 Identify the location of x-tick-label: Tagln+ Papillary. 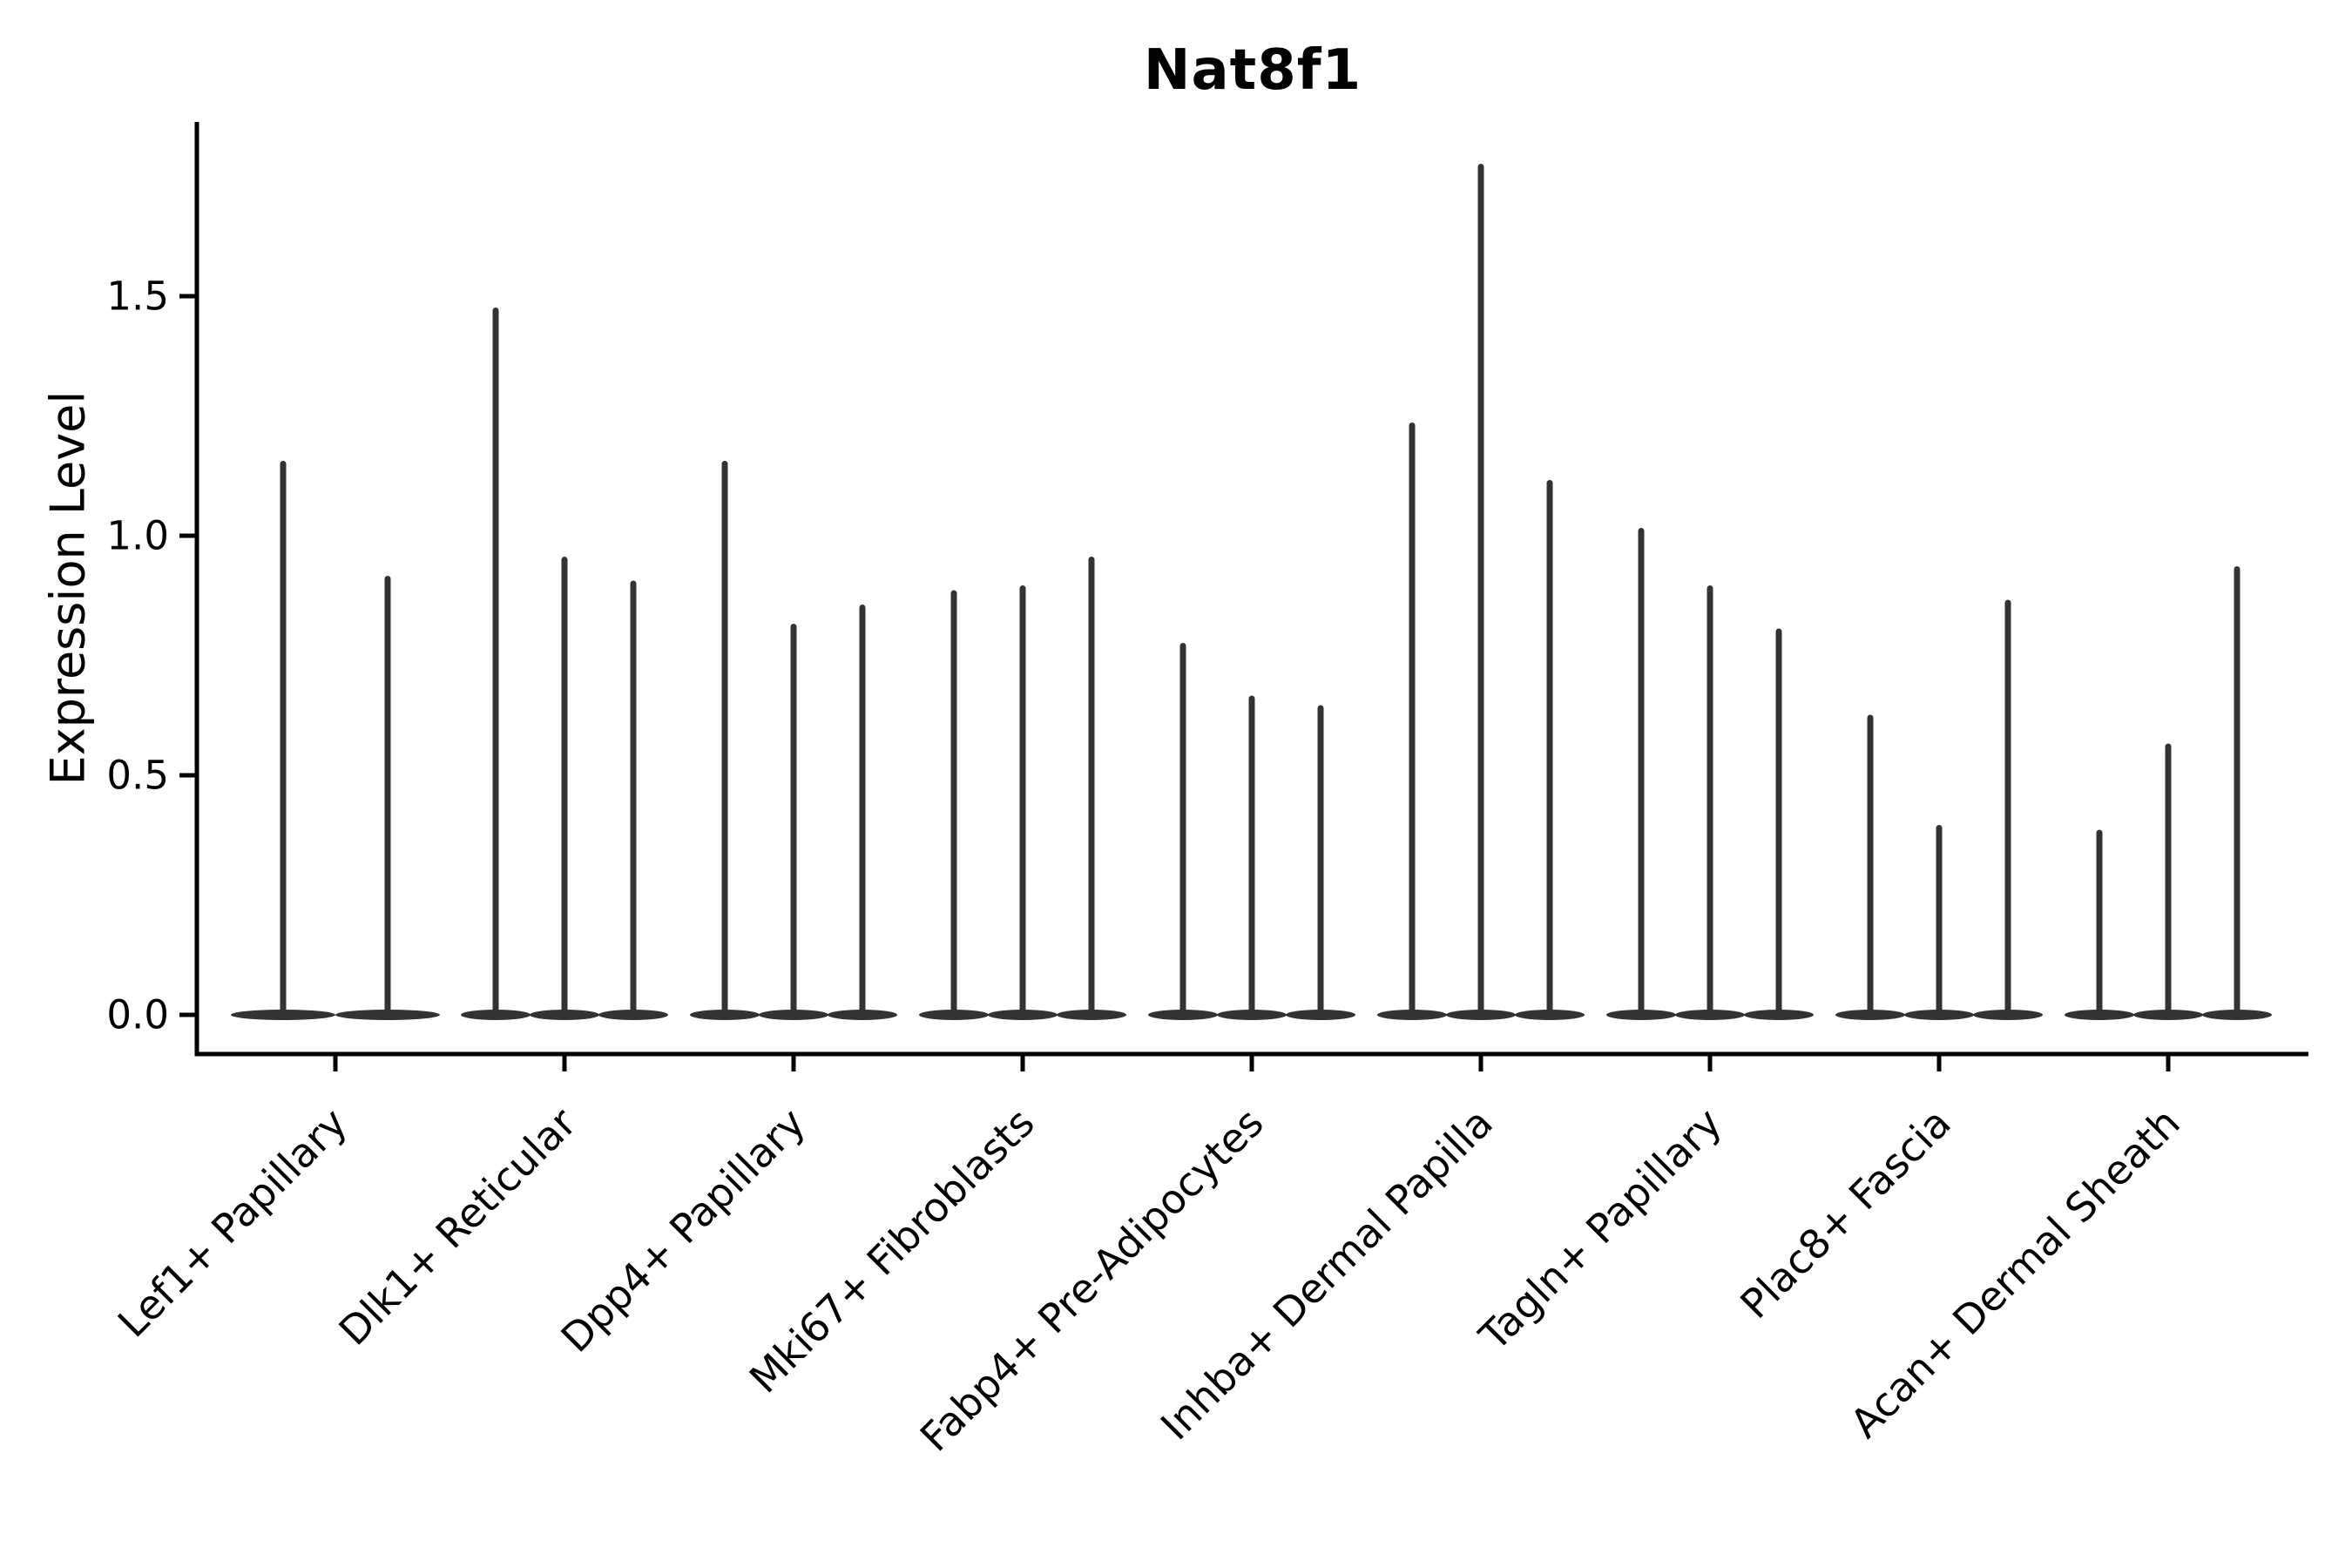
(1600, 1230).